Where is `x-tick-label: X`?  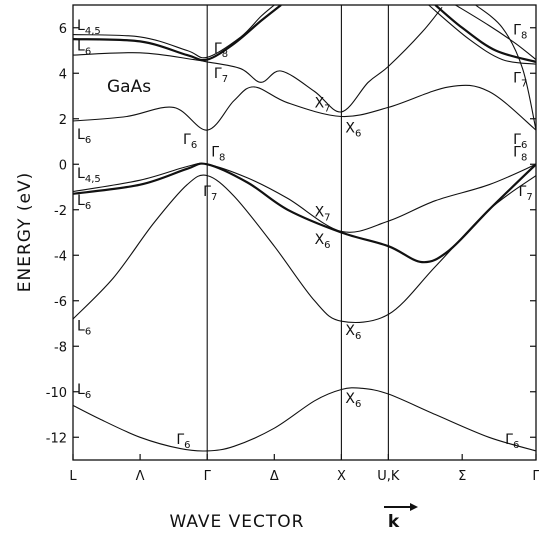
x-tick-label: X is located at coordinates (341, 476).